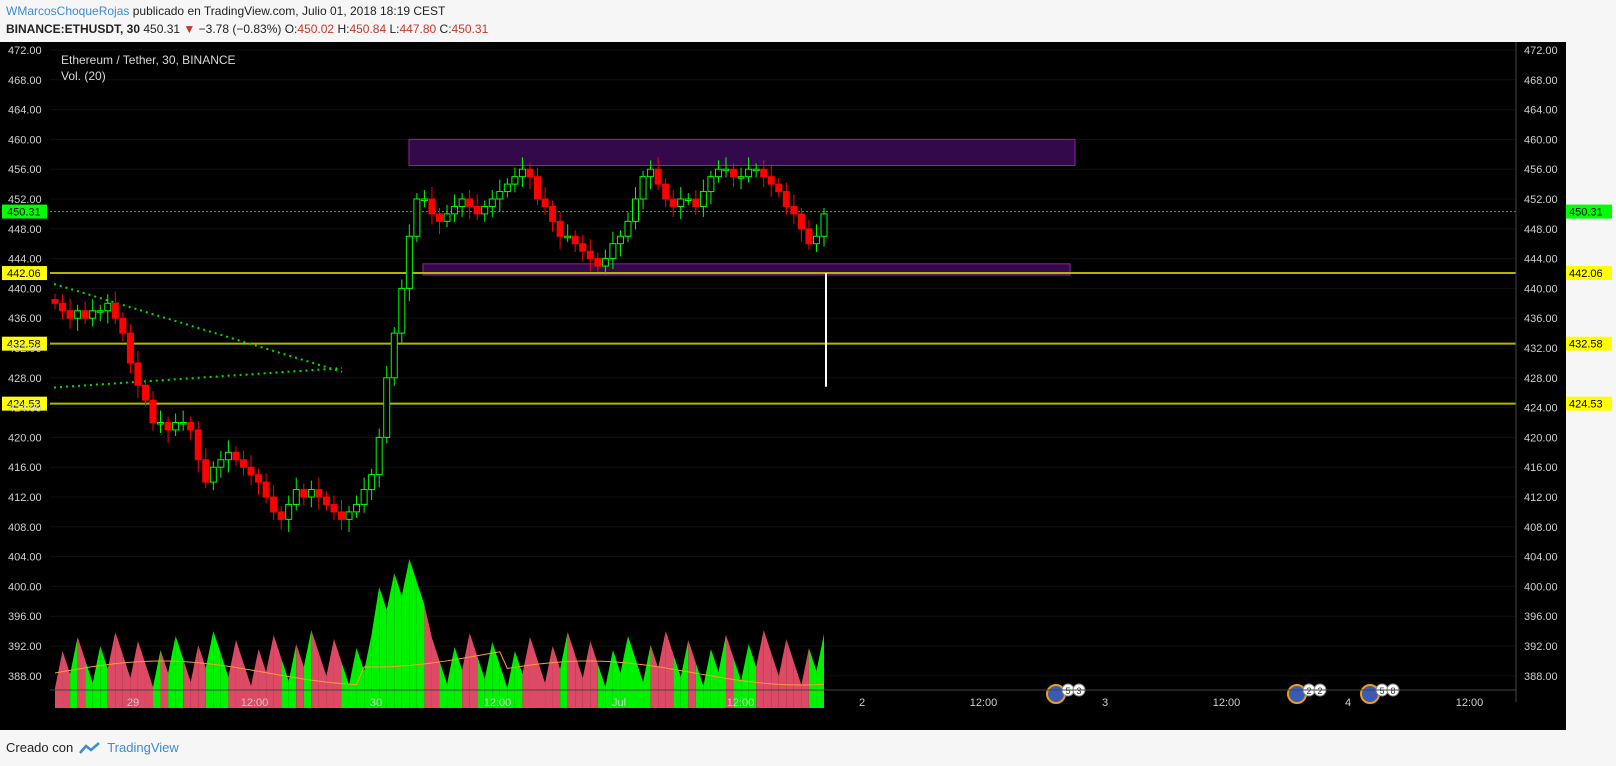  I want to click on y-tick-left-16: 408.00, so click(25, 528).